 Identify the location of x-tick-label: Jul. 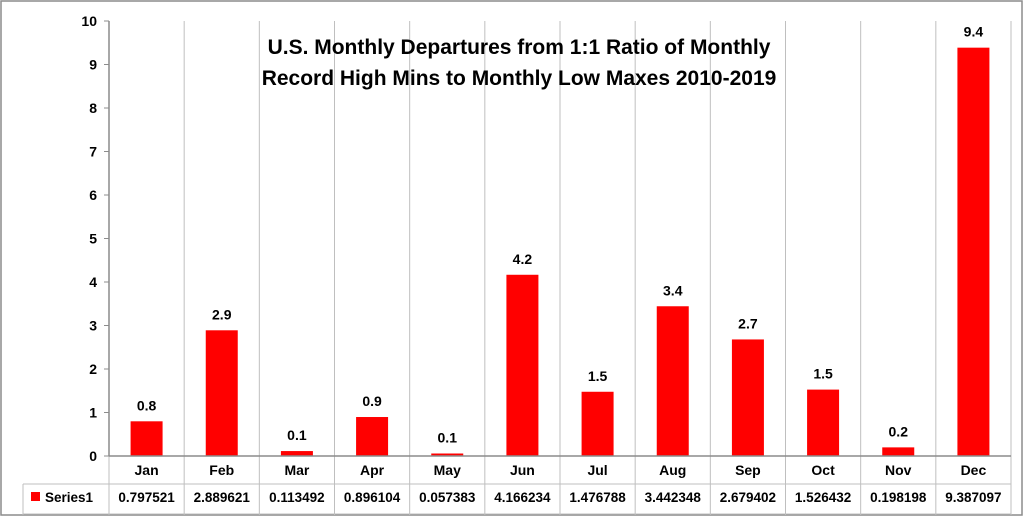
(597, 470).